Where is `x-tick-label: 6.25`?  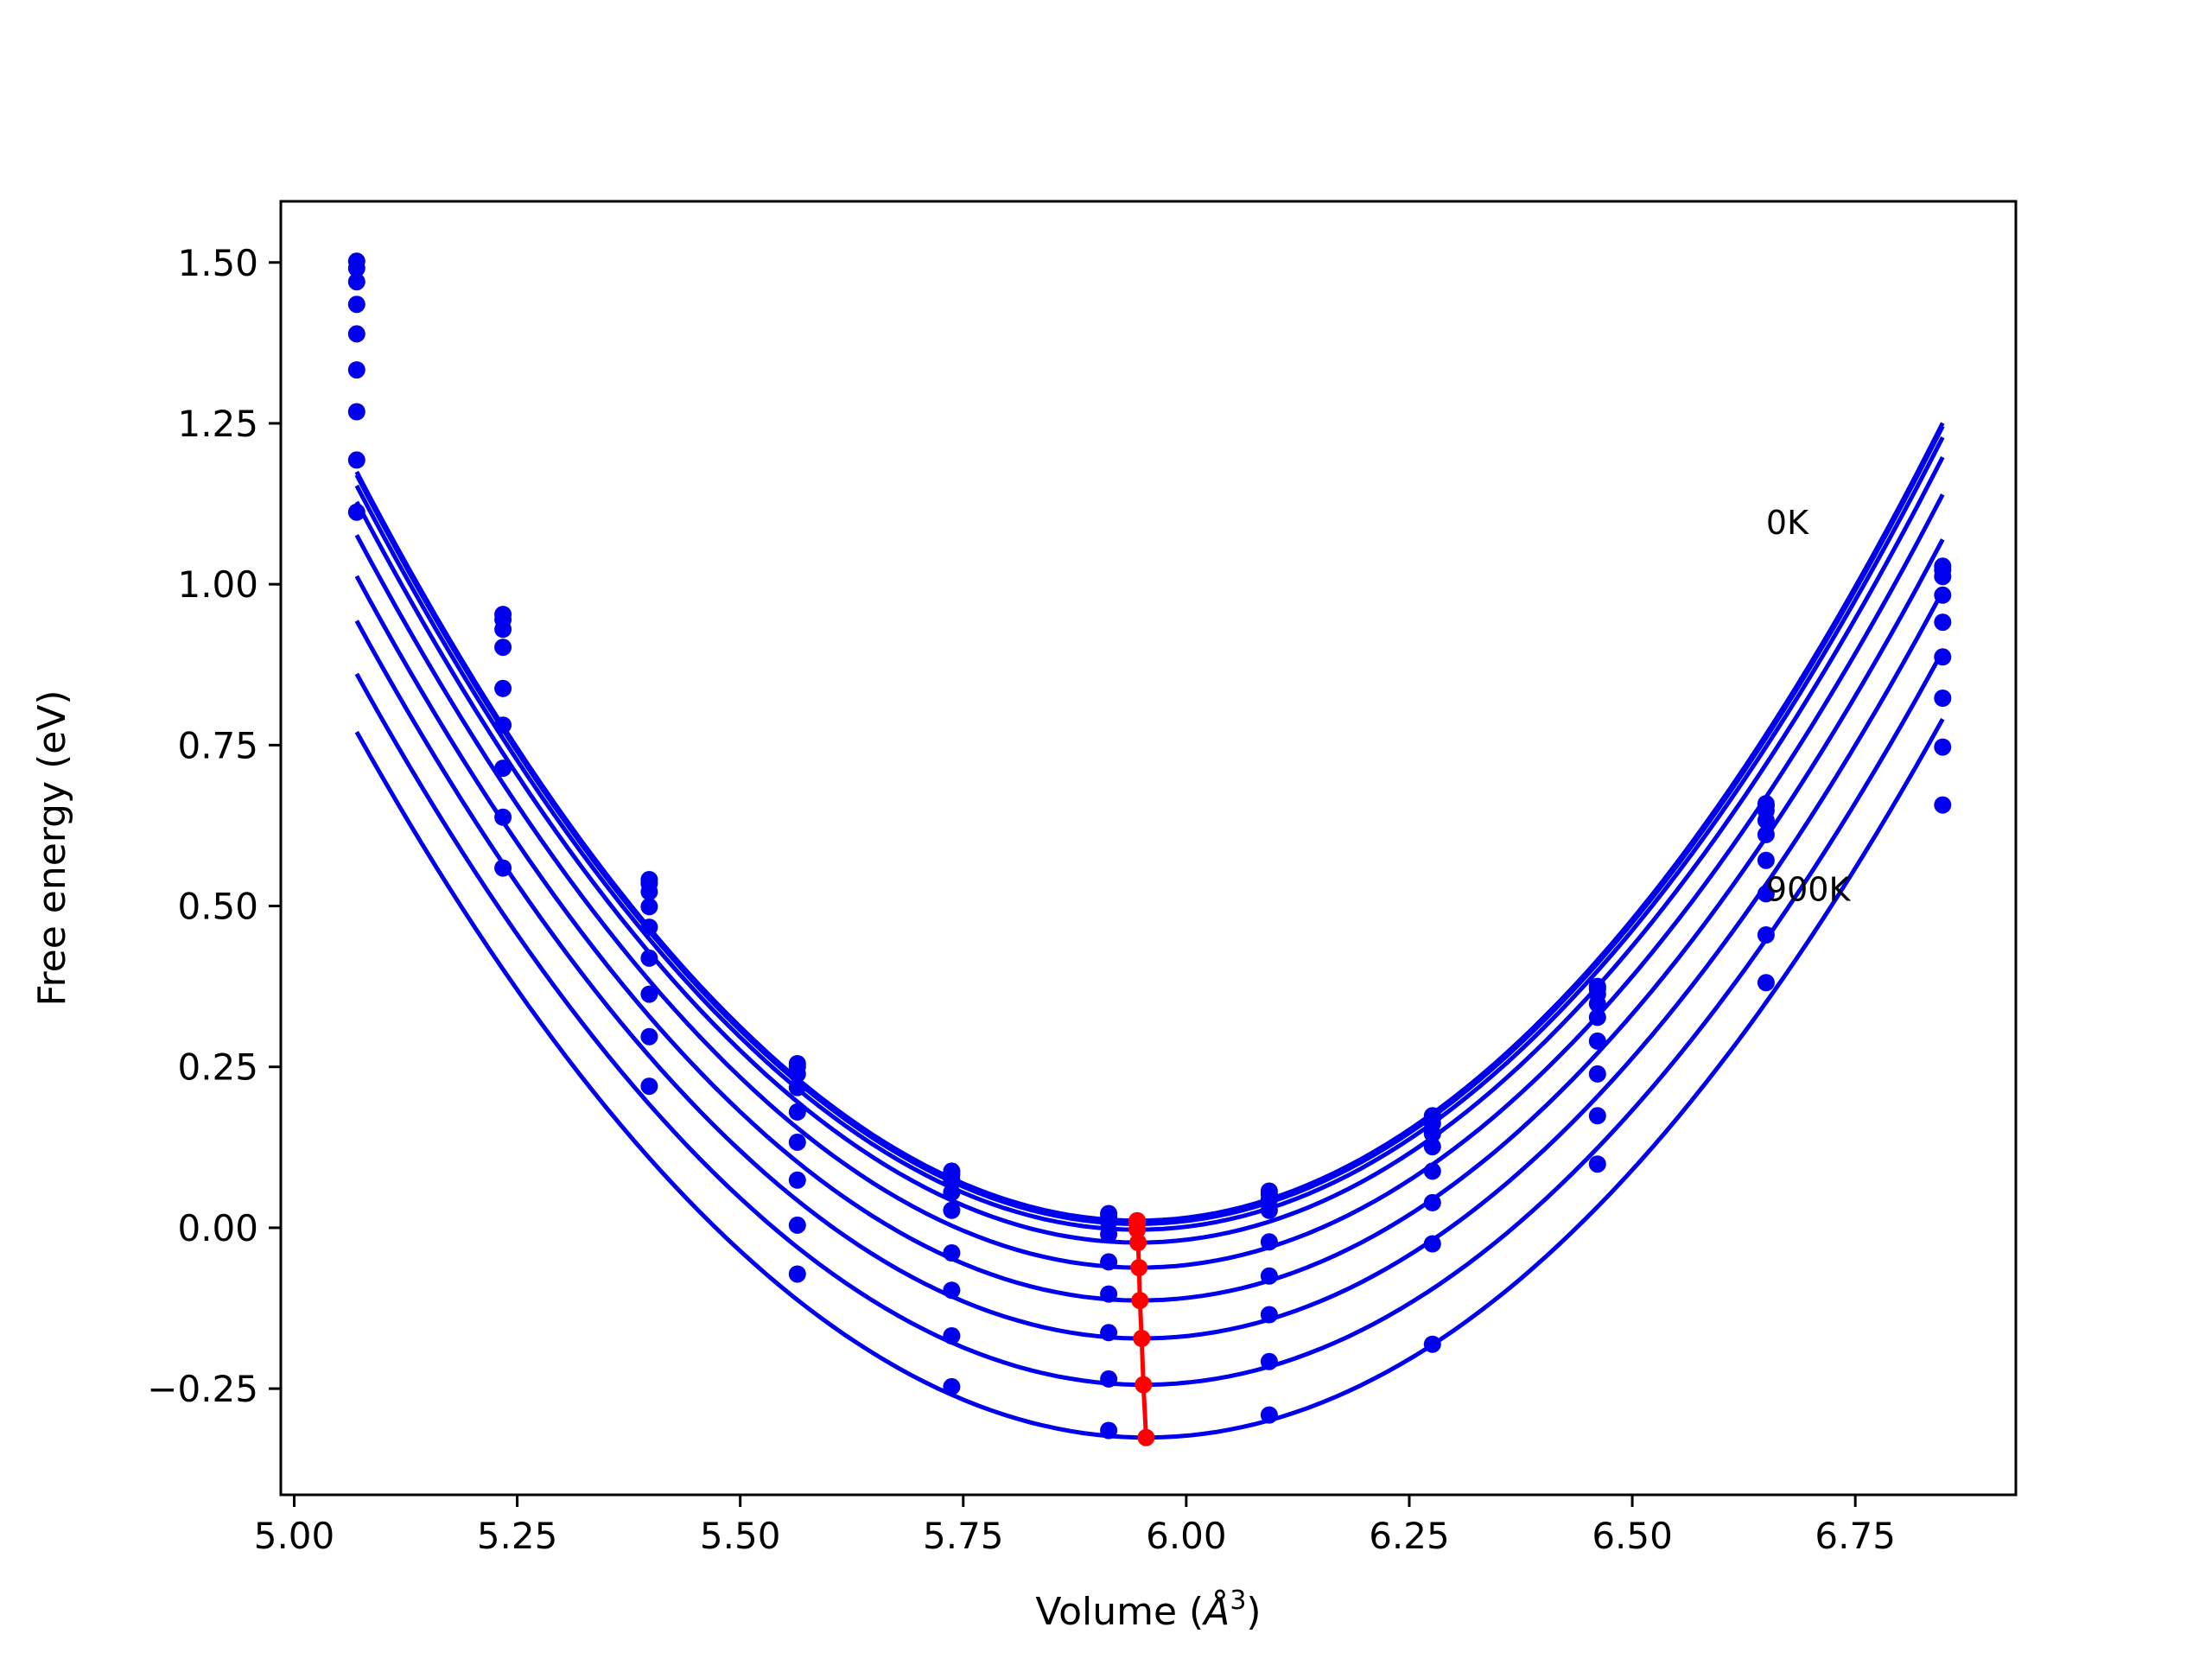
x-tick-label: 6.25 is located at coordinates (1409, 1536).